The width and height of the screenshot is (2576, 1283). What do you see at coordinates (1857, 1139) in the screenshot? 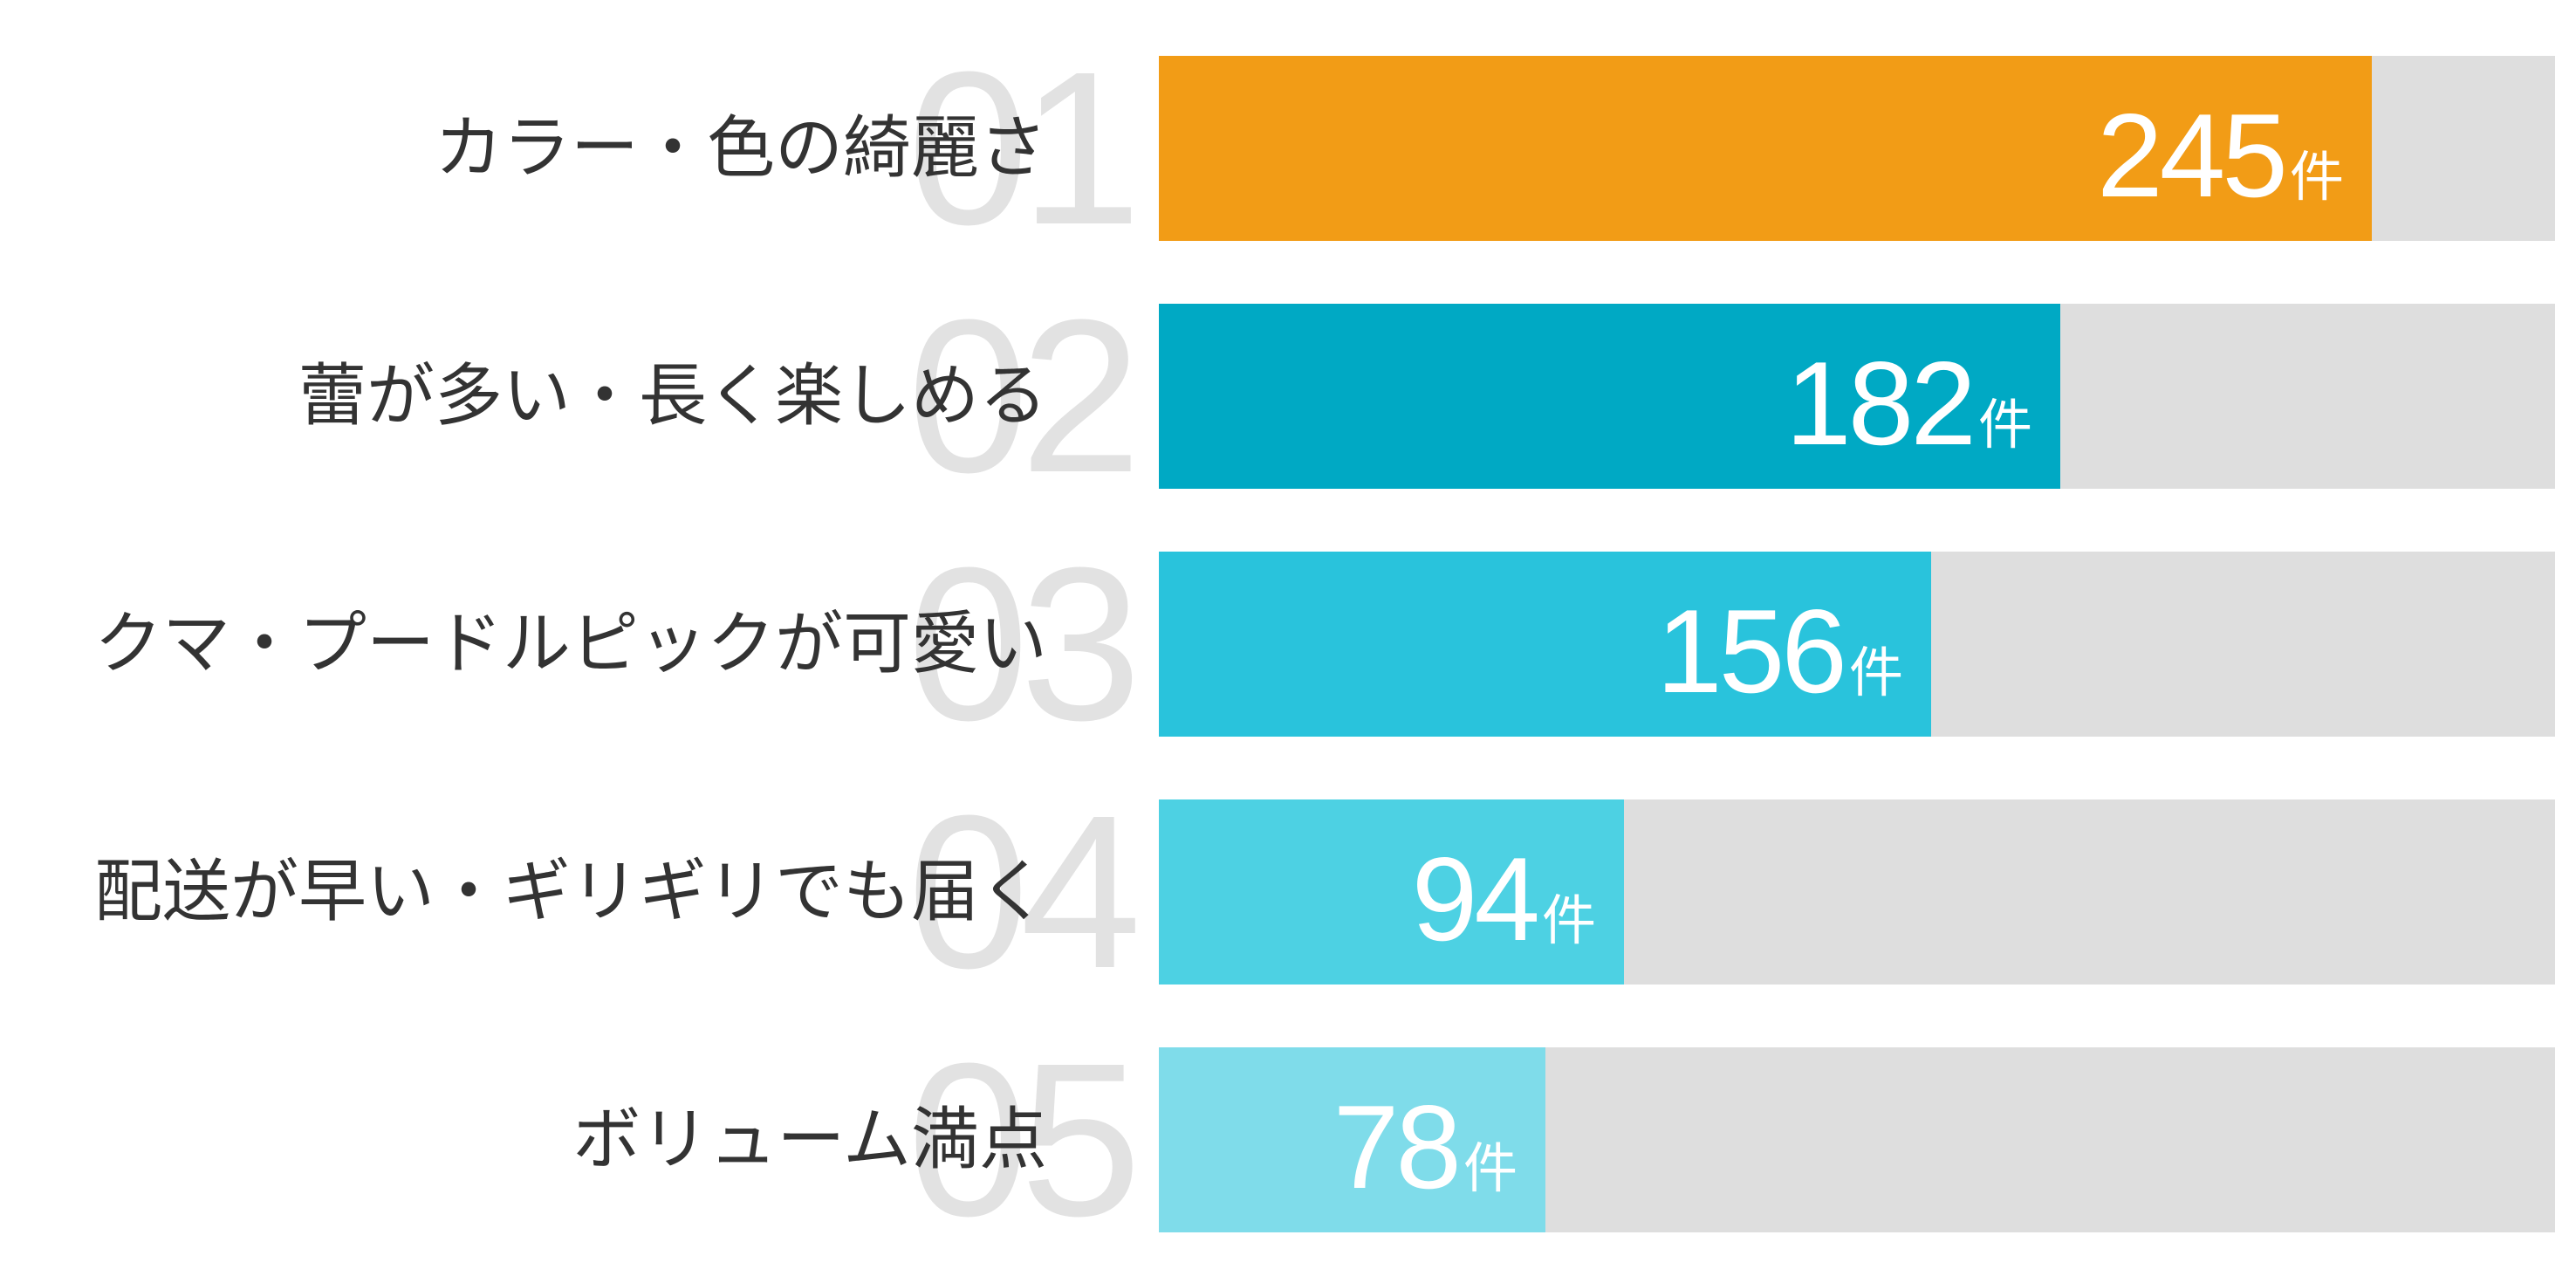
I see `bar-track: 78 件` at bounding box center [1857, 1139].